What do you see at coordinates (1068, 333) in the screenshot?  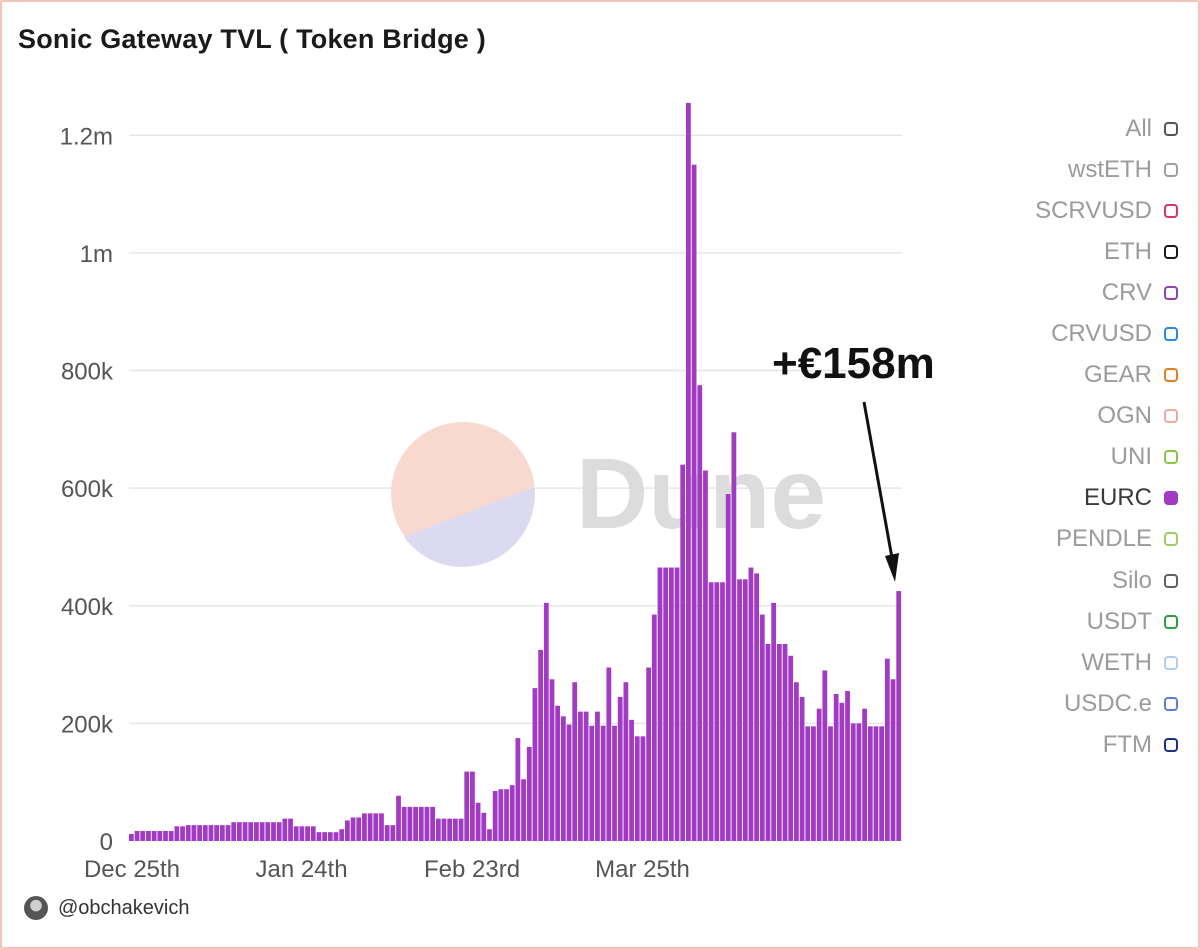 I see `legend-item: CRVUSD` at bounding box center [1068, 333].